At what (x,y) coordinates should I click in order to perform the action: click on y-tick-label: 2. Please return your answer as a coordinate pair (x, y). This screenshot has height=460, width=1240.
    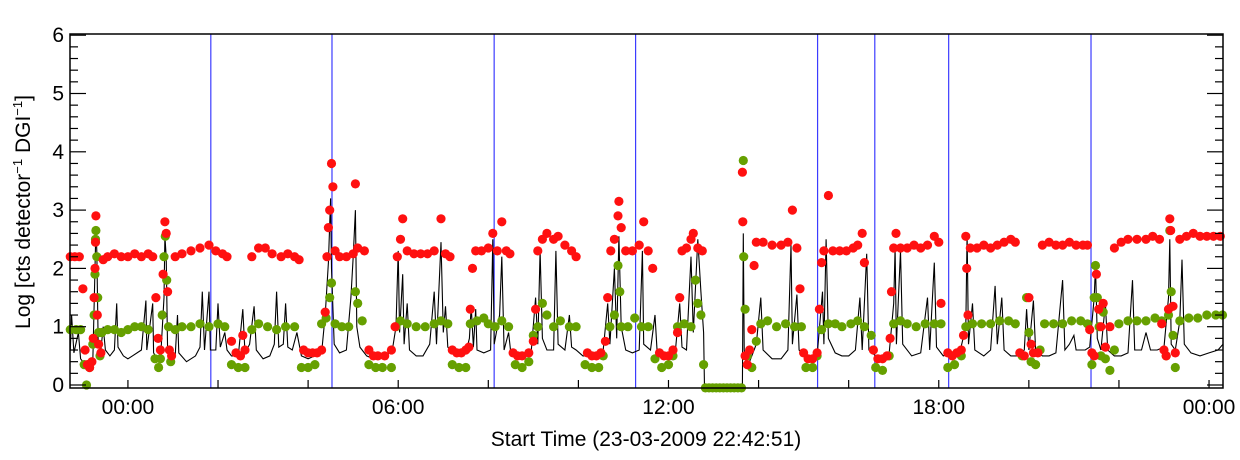
    Looking at the image, I should click on (58, 268).